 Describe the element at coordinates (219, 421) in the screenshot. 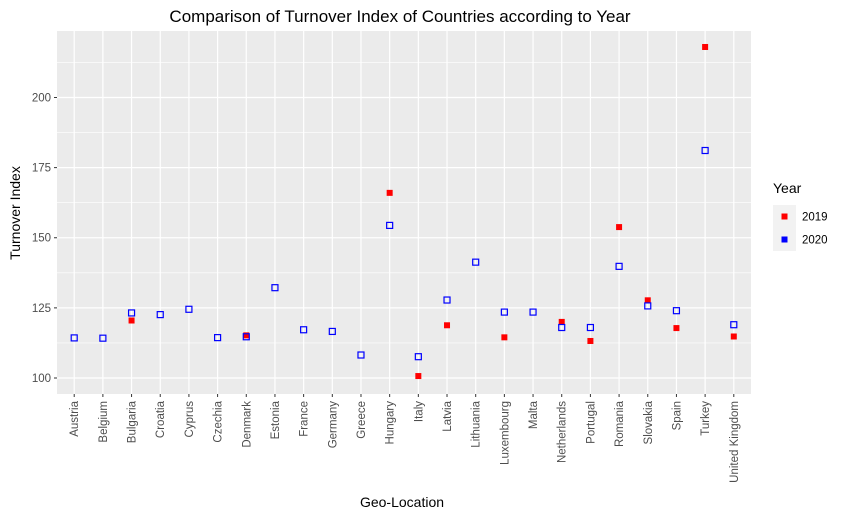

I see `x-tick-label: Czechia` at that location.